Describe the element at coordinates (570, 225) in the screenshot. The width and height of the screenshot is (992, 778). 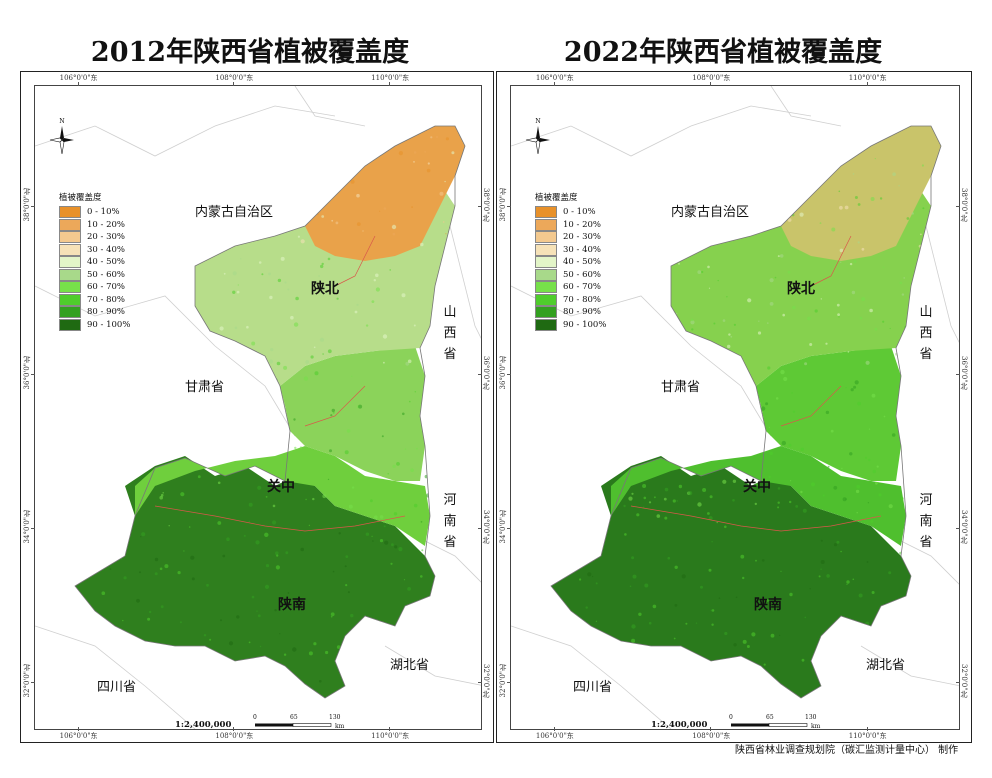
I see `legend-item: 10 - 20%` at that location.